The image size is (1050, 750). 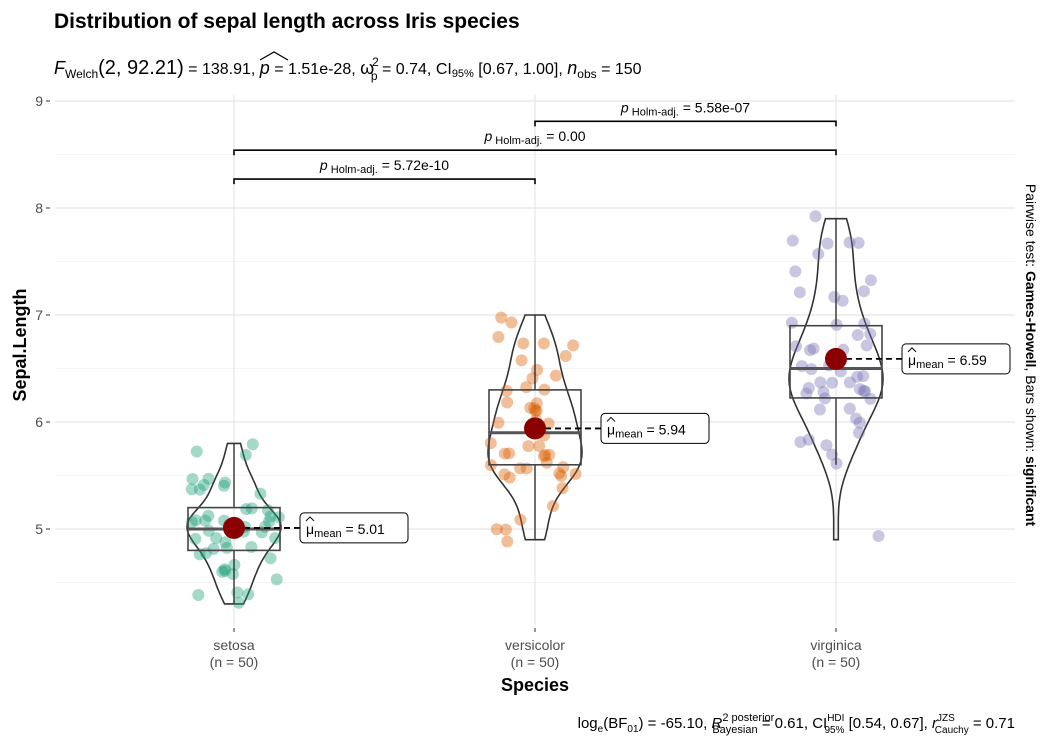 I want to click on box-virginica, so click(x=836, y=361).